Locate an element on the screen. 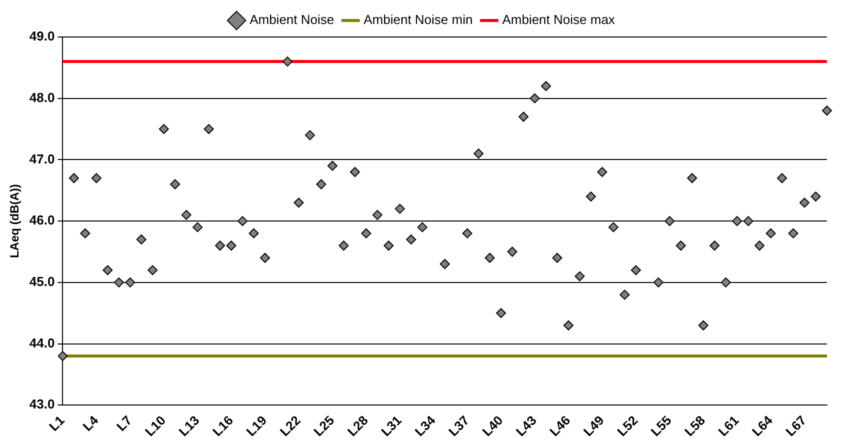  x-tick-label: L1 is located at coordinates (57, 423).